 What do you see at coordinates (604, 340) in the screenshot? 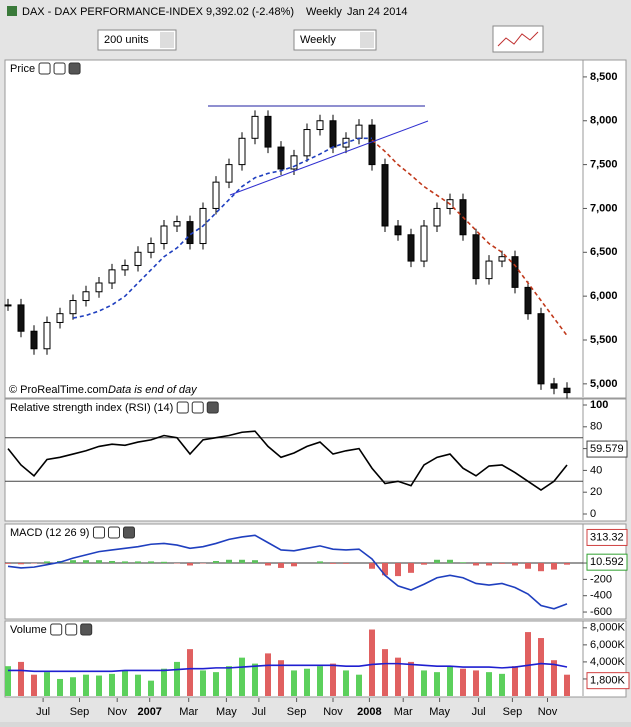
I see `y-tick-label: 5,500` at bounding box center [604, 340].